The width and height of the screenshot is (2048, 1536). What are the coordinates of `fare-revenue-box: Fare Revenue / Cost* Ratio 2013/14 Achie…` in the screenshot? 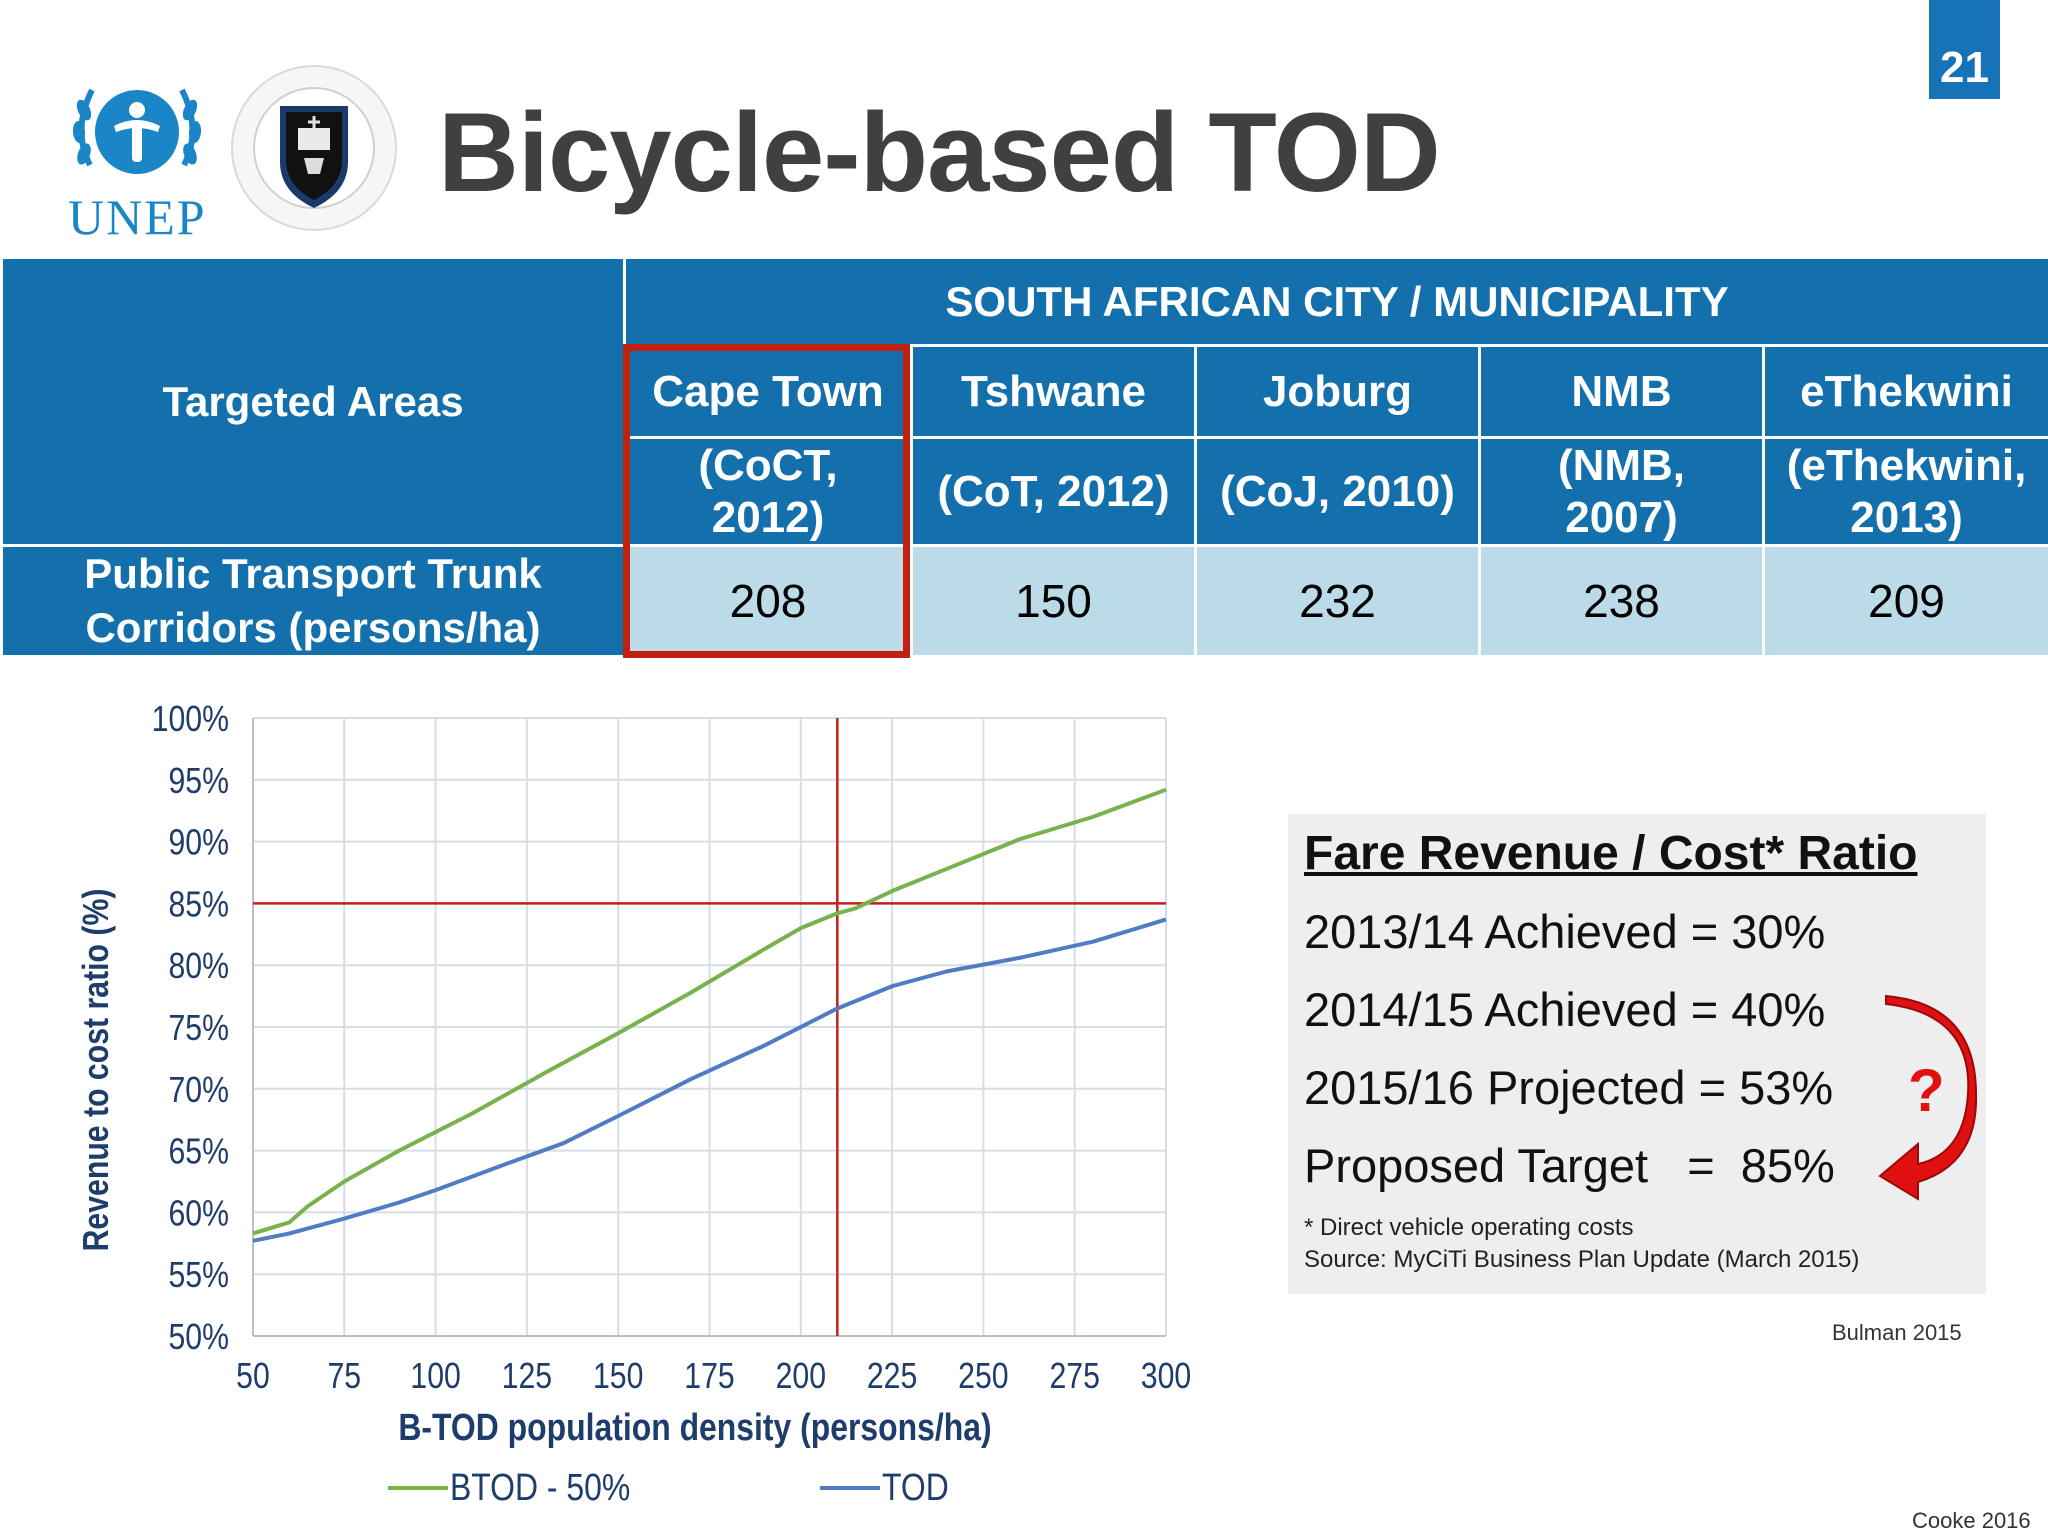 It's located at (1637, 1054).